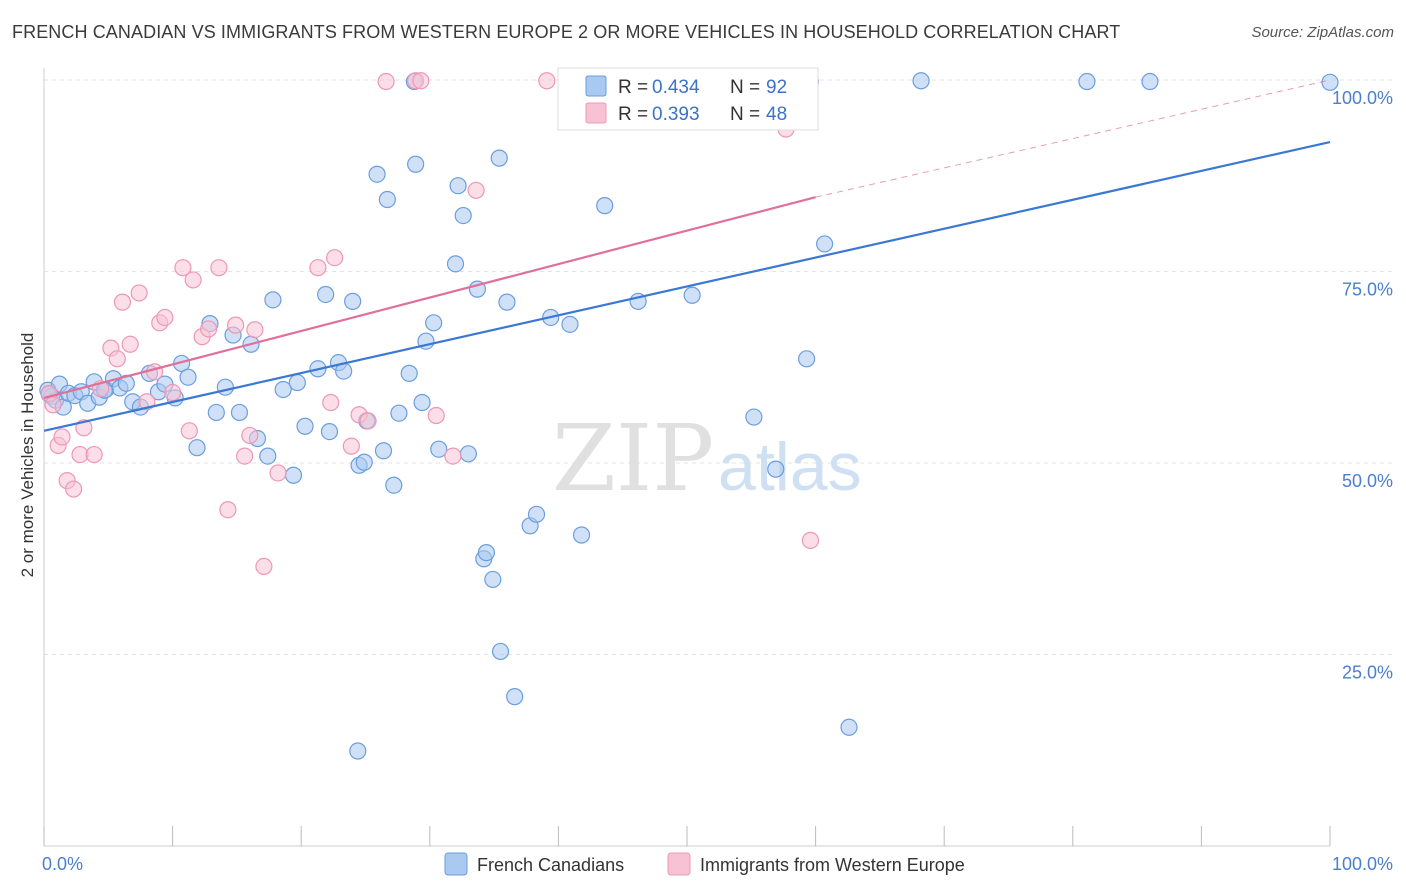 This screenshot has width=1406, height=892. What do you see at coordinates (679, 864) in the screenshot?
I see `legend-swatch-immigrants` at bounding box center [679, 864].